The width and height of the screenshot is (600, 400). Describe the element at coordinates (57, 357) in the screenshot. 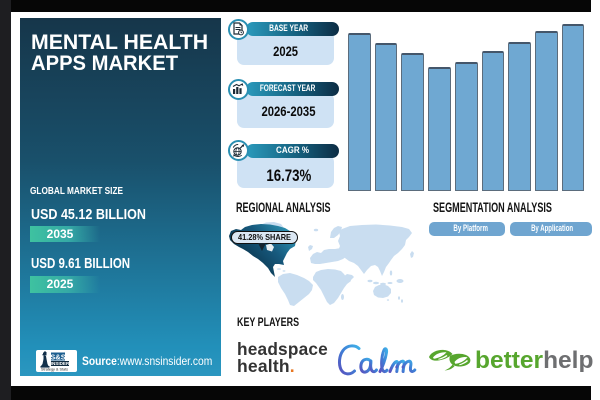

I see `svg-text: S&S` at that location.